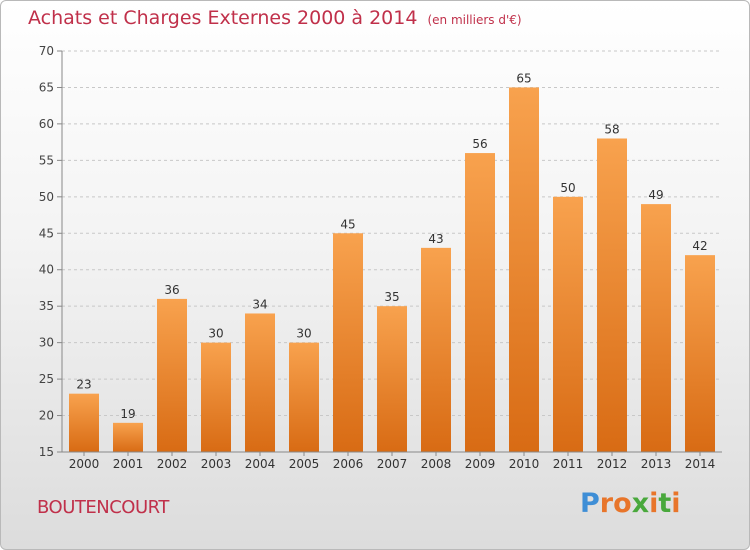 The height and width of the screenshot is (550, 750). I want to click on x-tick-label-2010: 2010, so click(524, 464).